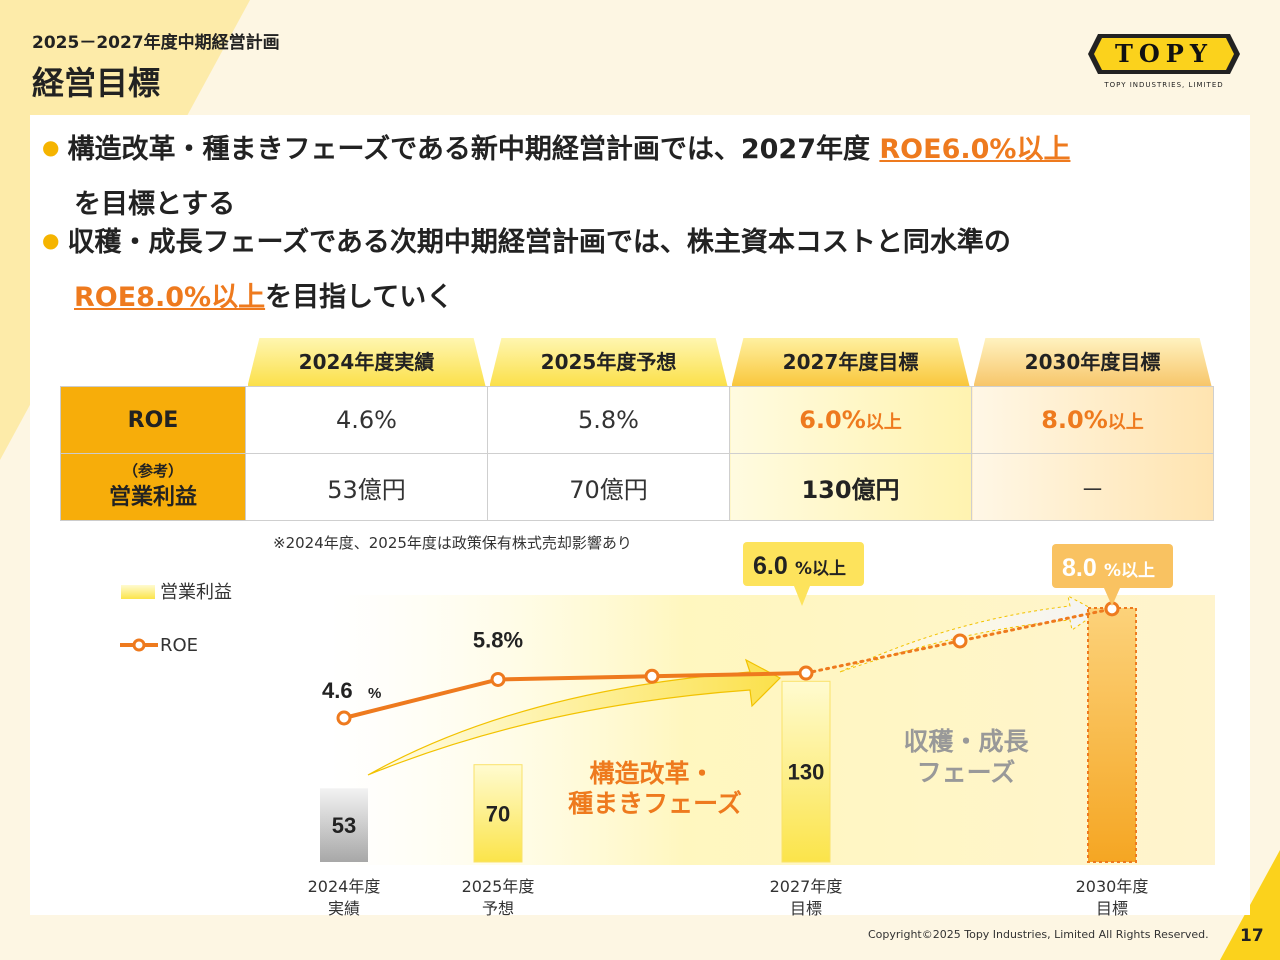  I want to click on bullet-2-highlight: ROE8.0%以上, so click(170, 297).